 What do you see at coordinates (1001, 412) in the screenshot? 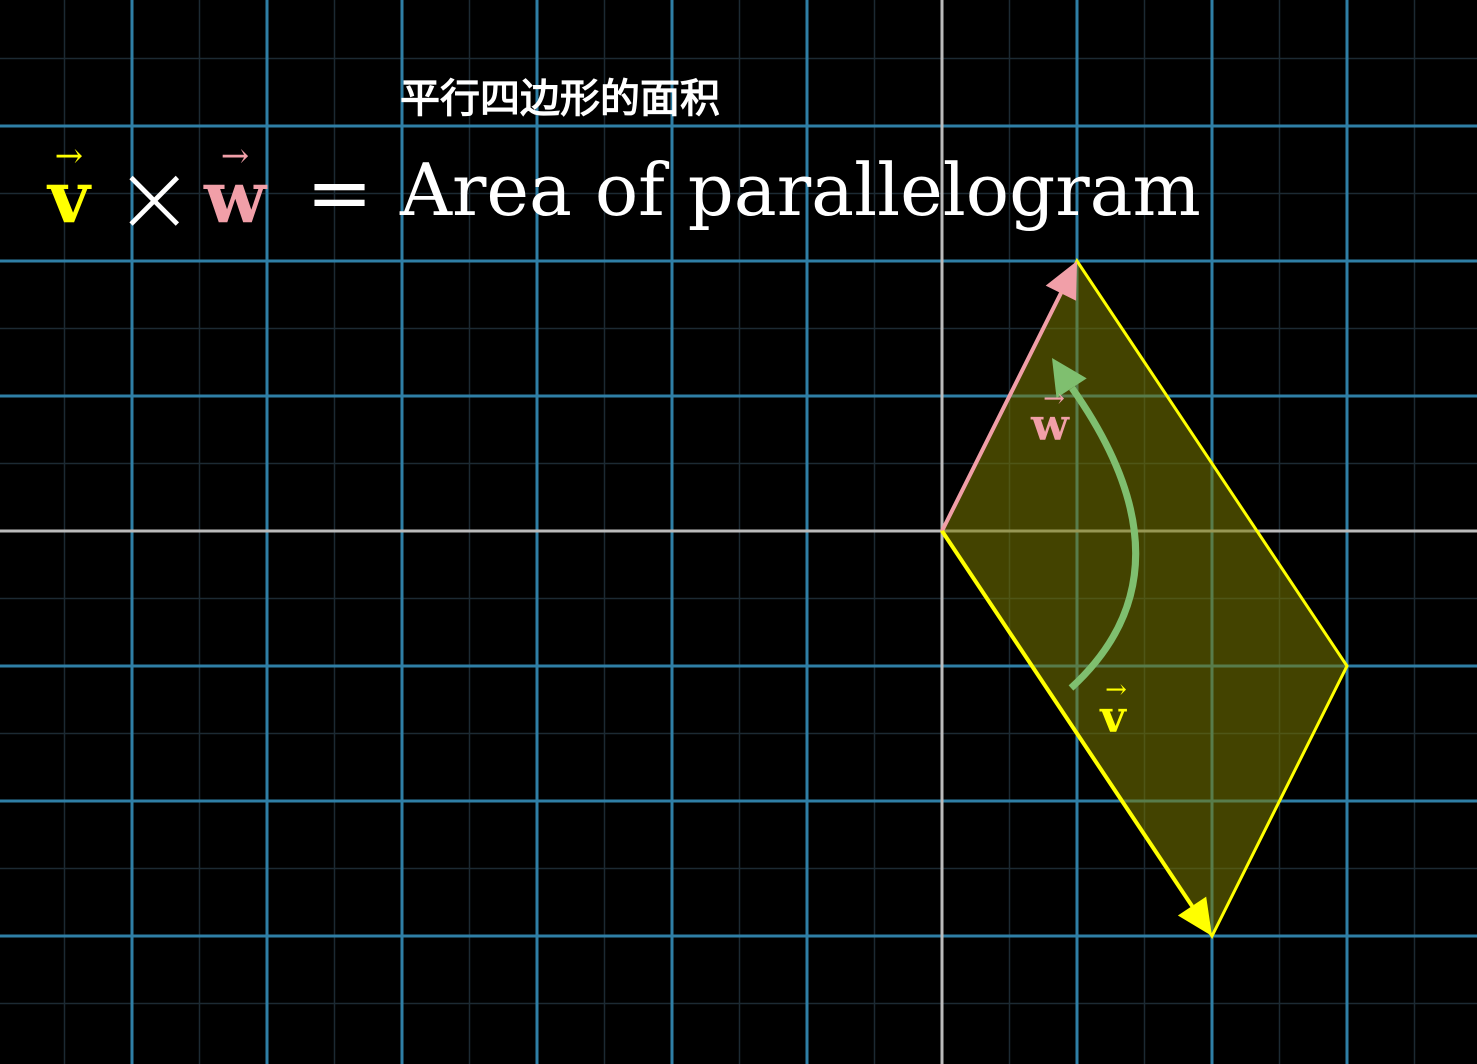
I see `vector-w` at bounding box center [1001, 412].